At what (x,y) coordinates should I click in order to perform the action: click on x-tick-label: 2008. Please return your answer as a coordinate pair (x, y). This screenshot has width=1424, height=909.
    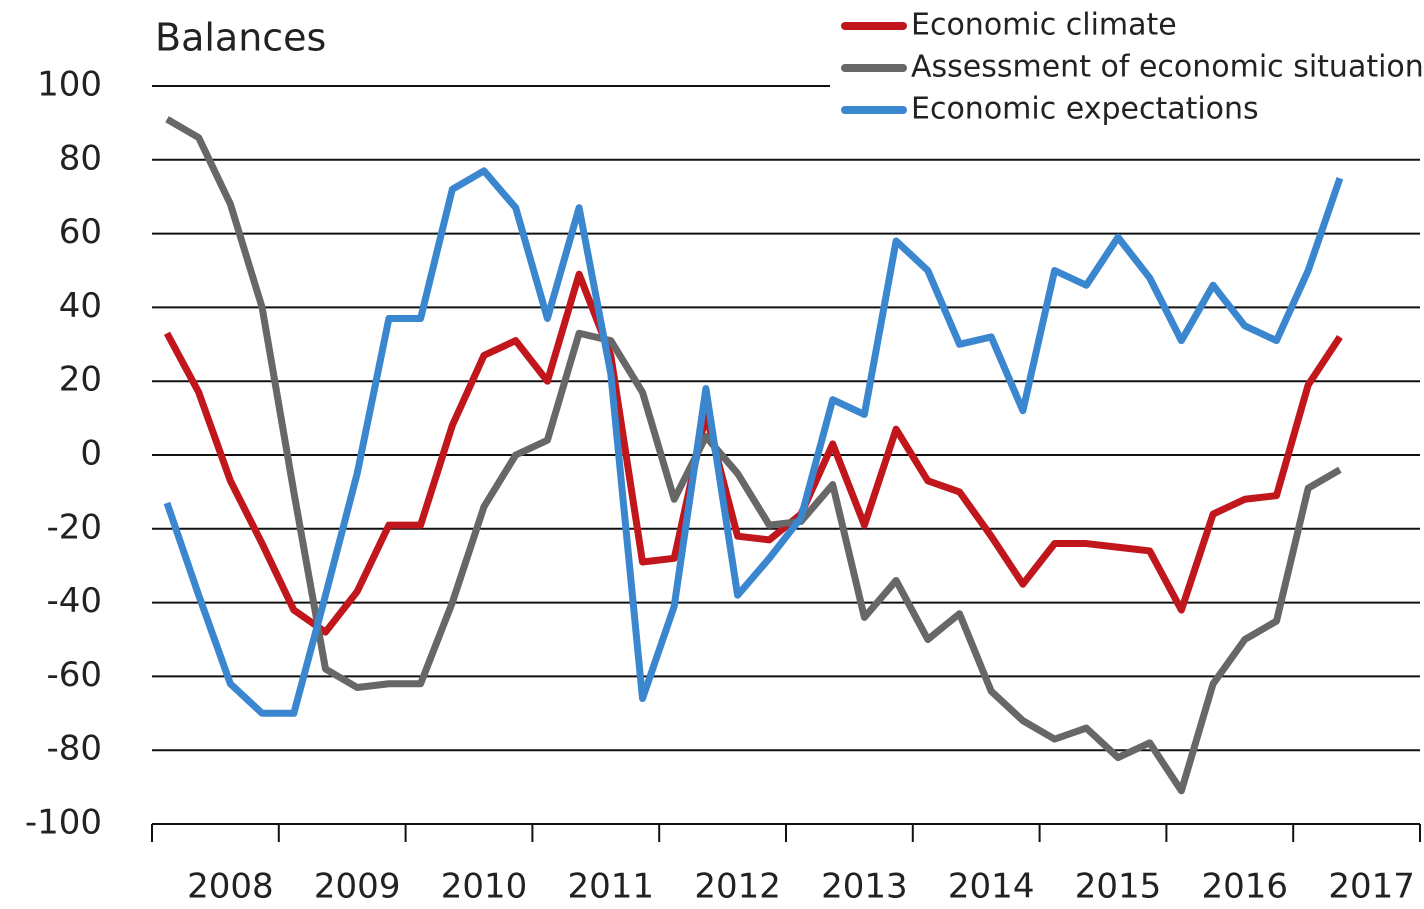
    Looking at the image, I should click on (230, 887).